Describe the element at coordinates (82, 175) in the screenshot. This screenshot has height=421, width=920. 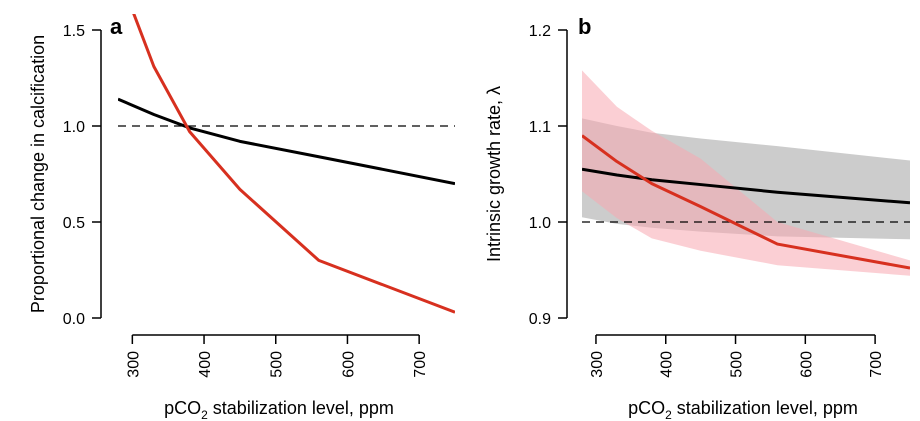
I see `panel-a-y-axis: 0.0 0.5 1.0 1.5` at that location.